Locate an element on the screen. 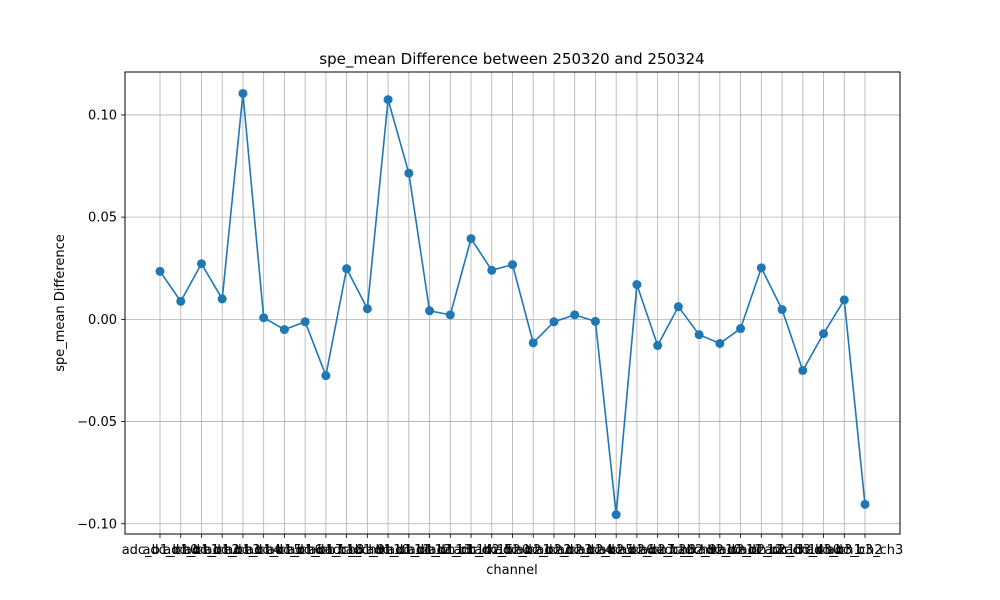 The height and width of the screenshot is (600, 1000). x-tick-label: adc_b1_ch6 is located at coordinates (284, 550).